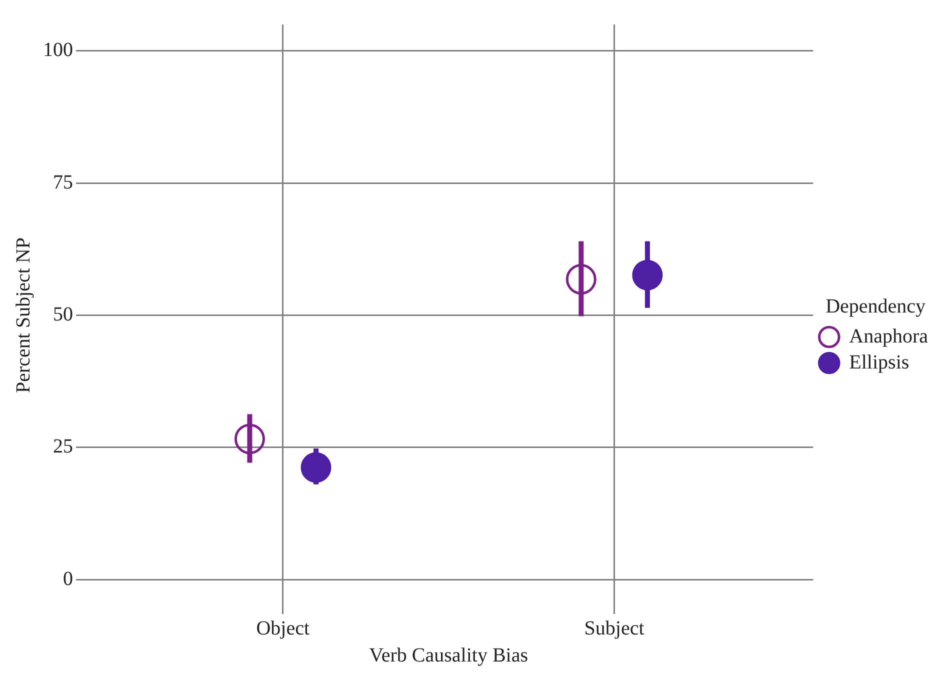 The image size is (949, 677). Describe the element at coordinates (283, 628) in the screenshot. I see `x-tick-label: Object` at that location.